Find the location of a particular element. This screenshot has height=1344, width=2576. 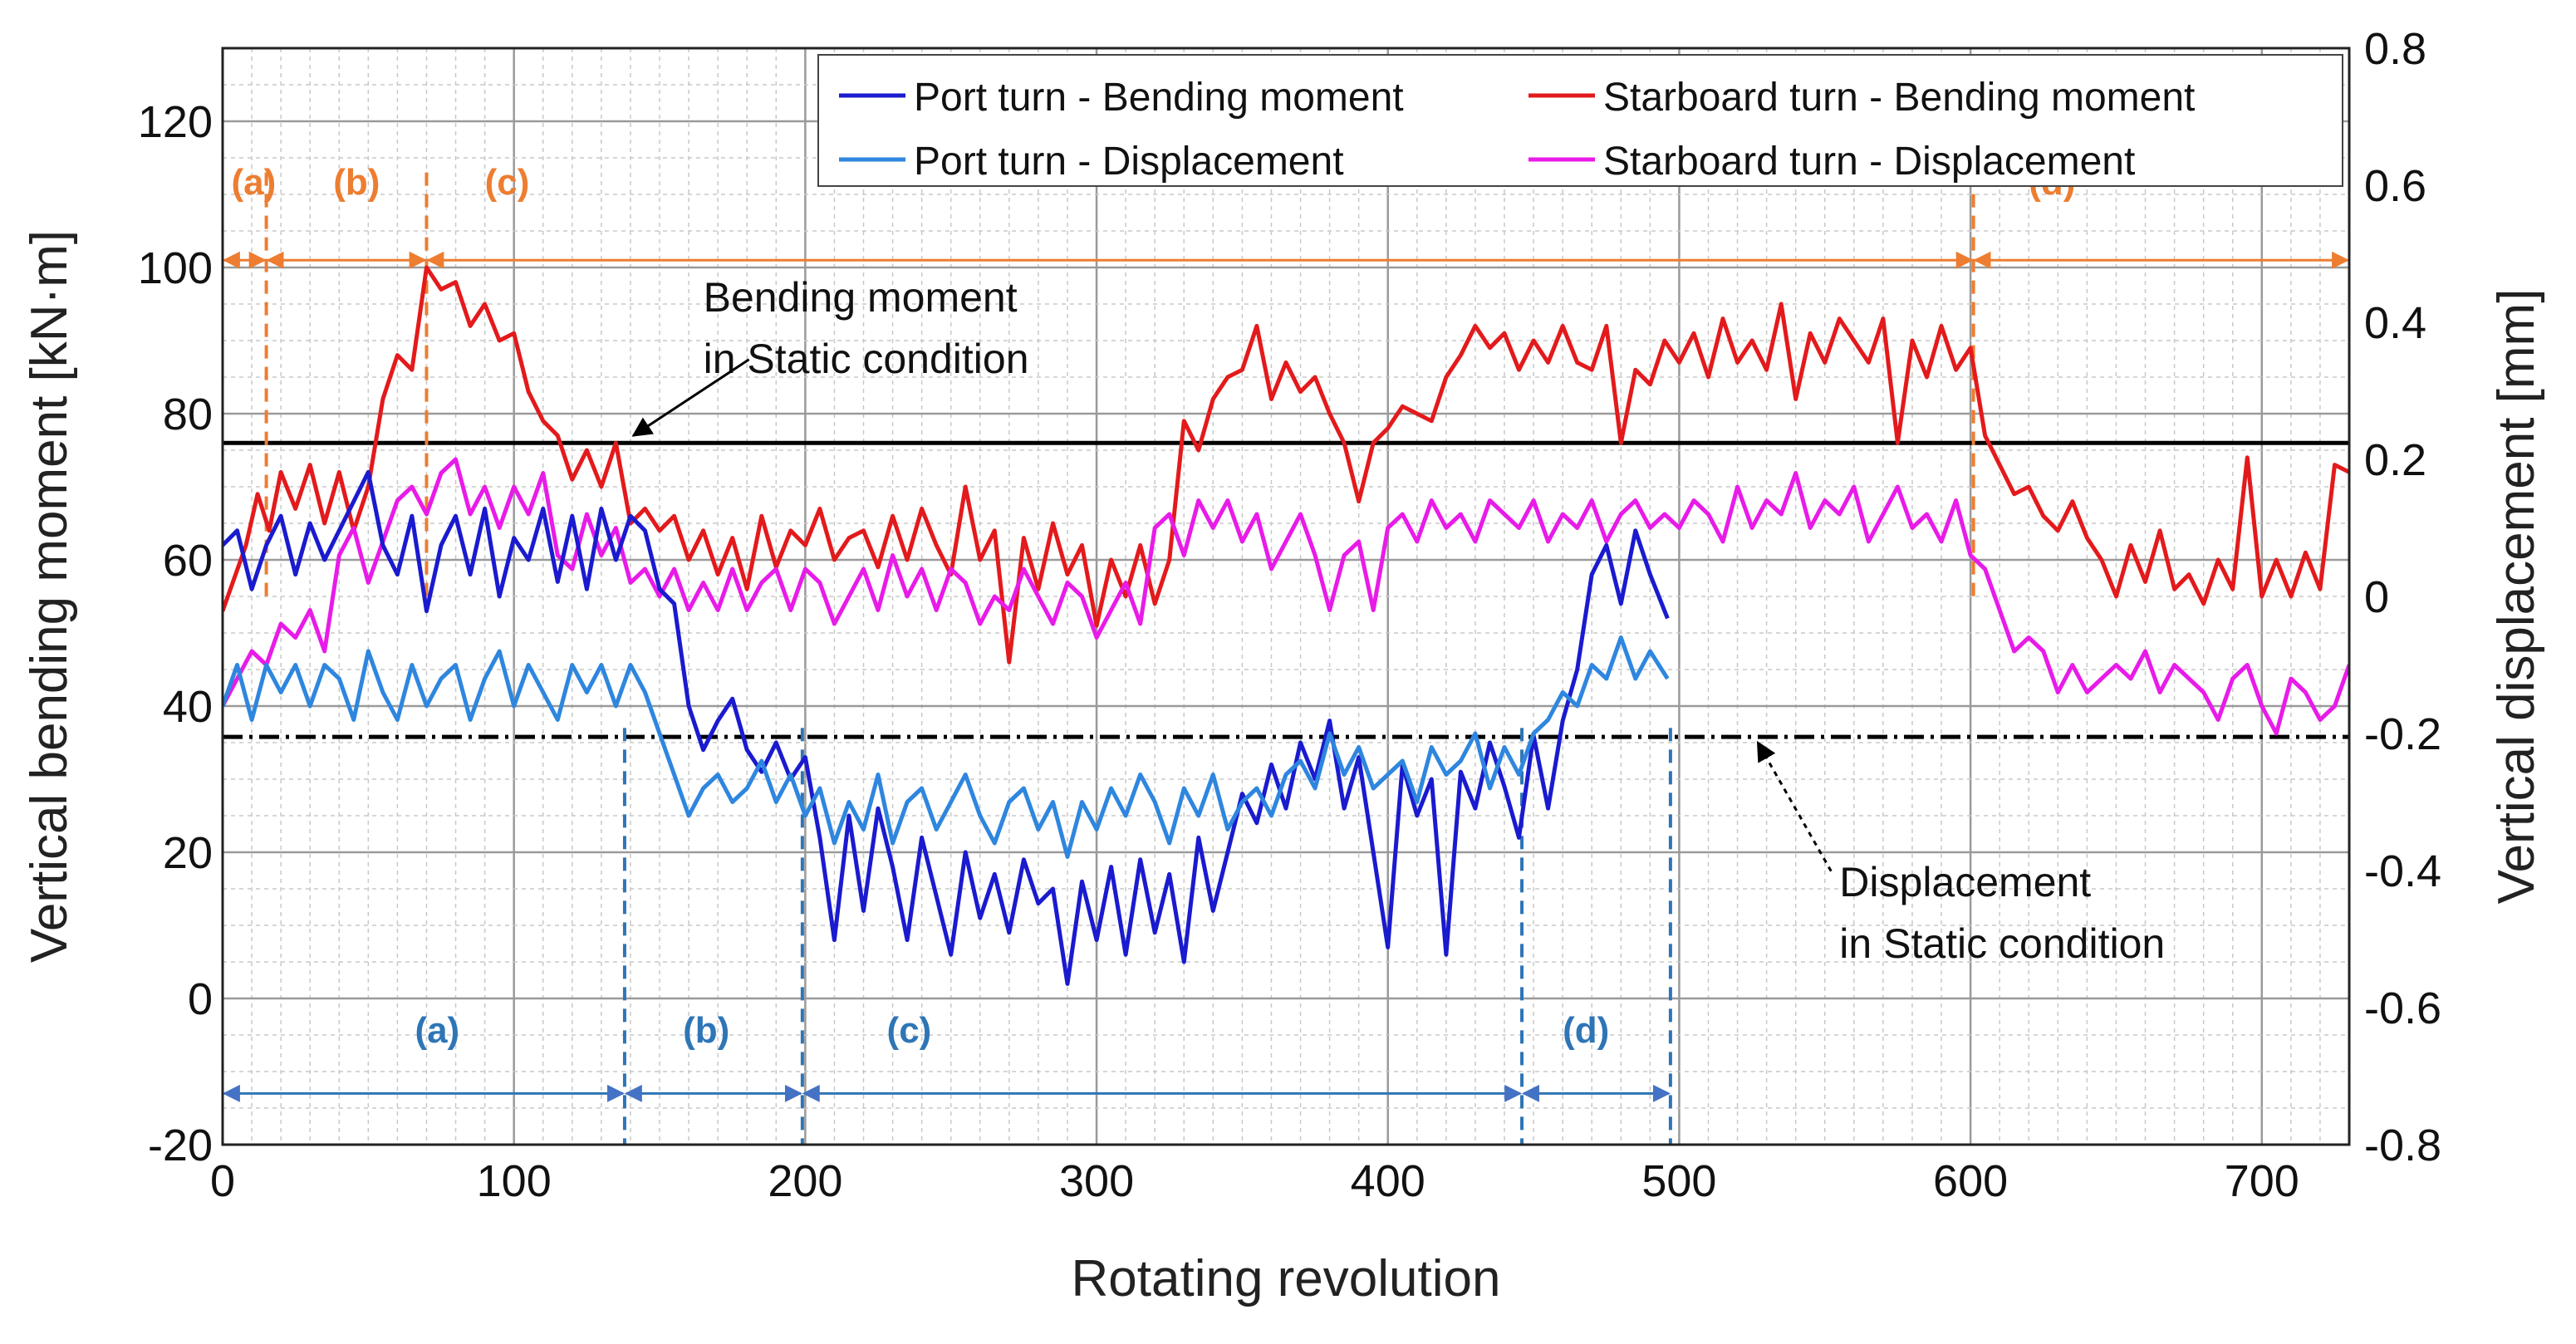

y-right-tick-label: 0.2 is located at coordinates (2395, 460).